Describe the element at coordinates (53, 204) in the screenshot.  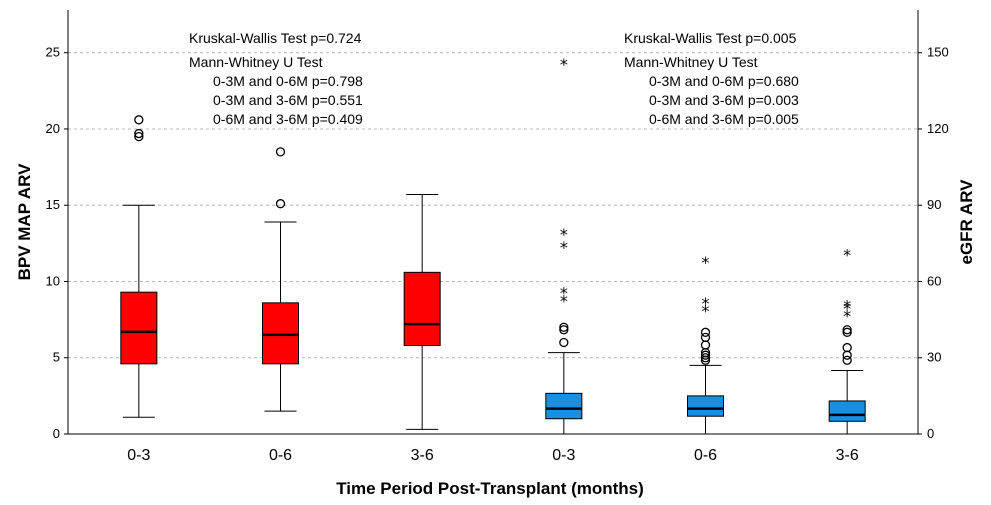
I see `y-tick-label-left: 15` at that location.